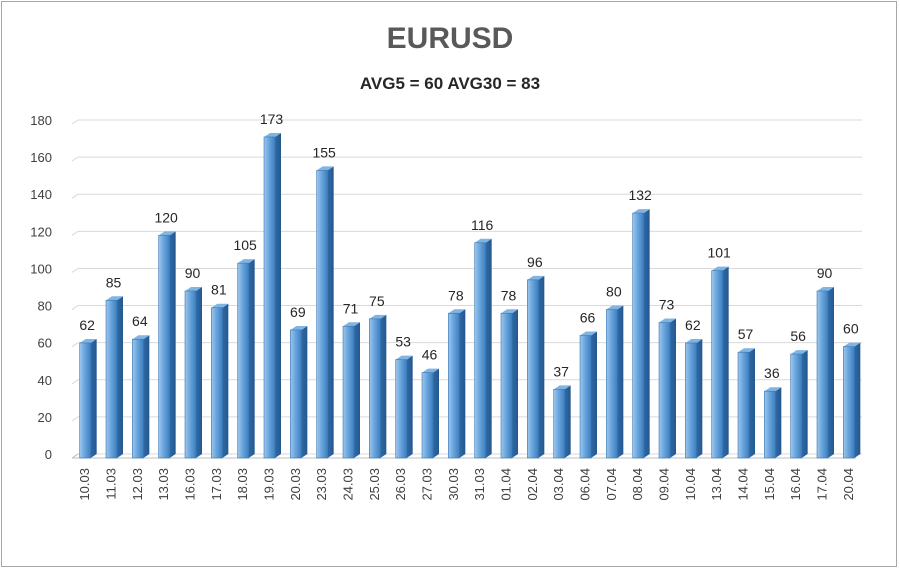  What do you see at coordinates (822, 484) in the screenshot?
I see `x-tick-label: 17.04` at bounding box center [822, 484].